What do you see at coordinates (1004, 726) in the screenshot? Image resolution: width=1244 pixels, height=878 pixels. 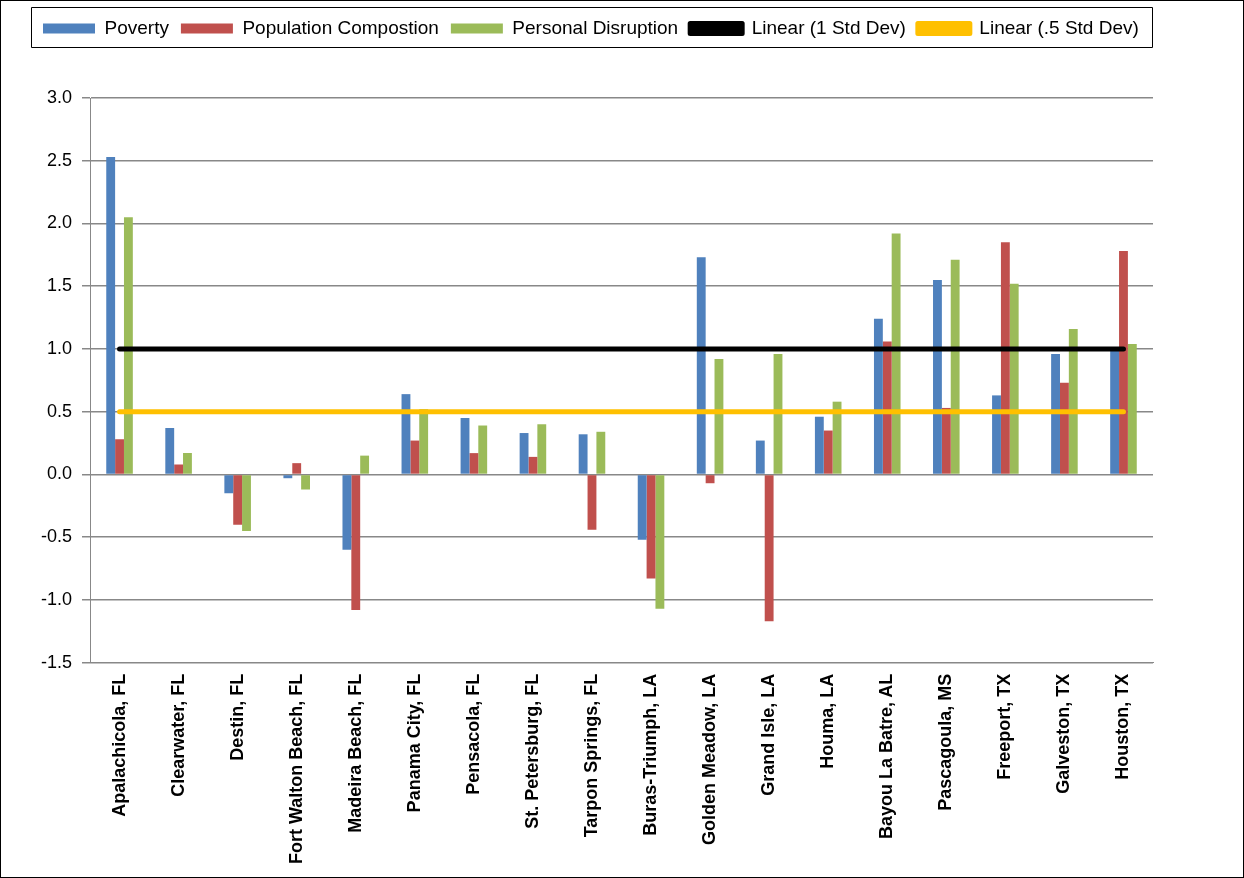 I see `x-tick-label: Freeport, TX` at bounding box center [1004, 726].